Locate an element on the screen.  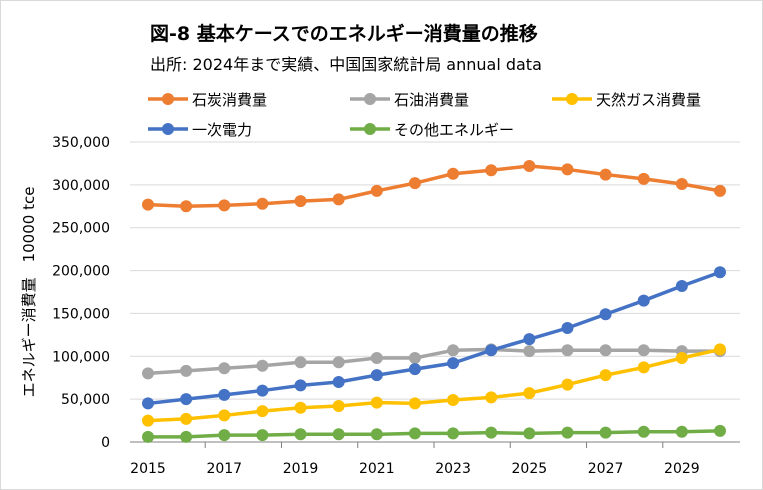
legend-item: 一次電力 is located at coordinates (200, 130).